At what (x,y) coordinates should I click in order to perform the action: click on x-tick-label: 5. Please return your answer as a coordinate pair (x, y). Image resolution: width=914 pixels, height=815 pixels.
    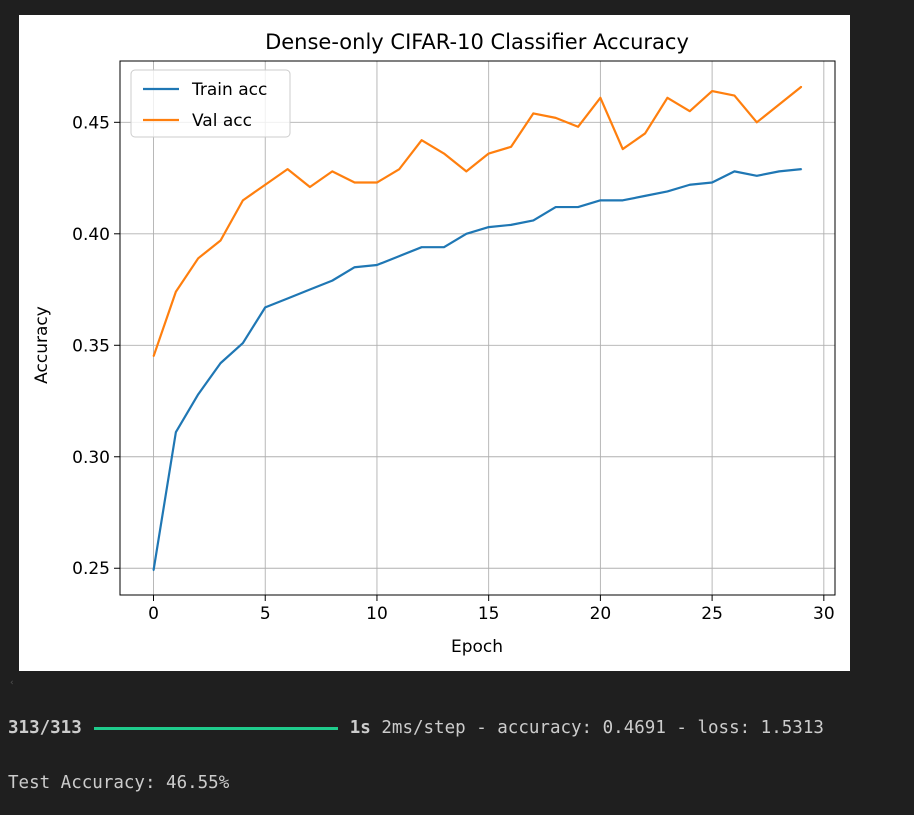
    Looking at the image, I should click on (265, 614).